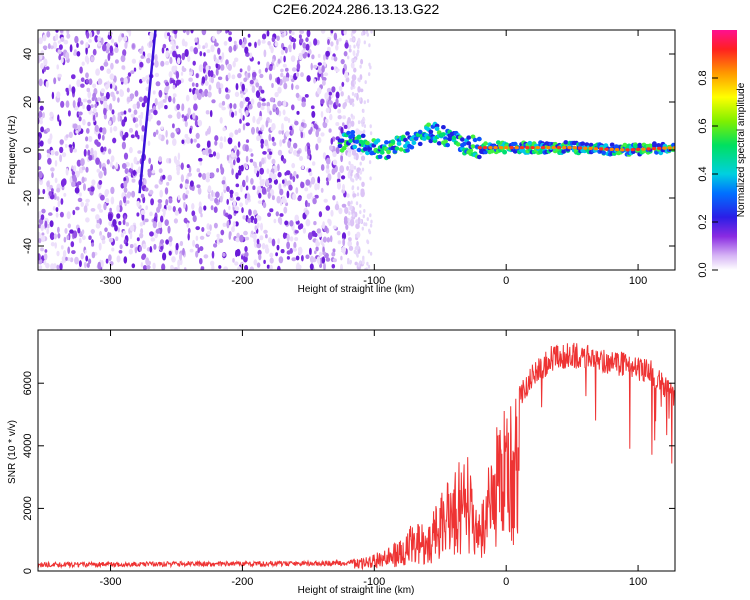 This screenshot has width=750, height=600. I want to click on x-tick-label: 0, so click(506, 281).